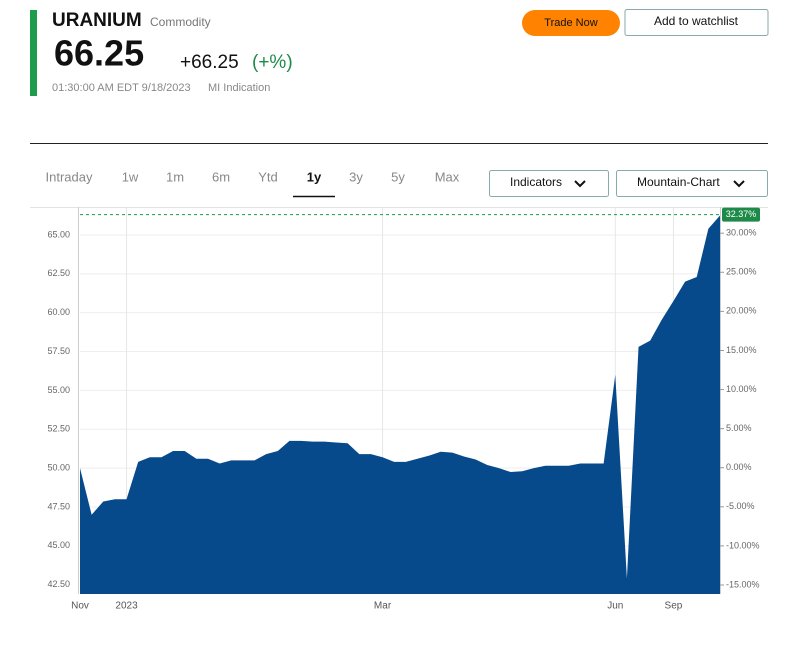 This screenshot has width=801, height=646. I want to click on y-tick-label: 45.00, so click(58, 545).